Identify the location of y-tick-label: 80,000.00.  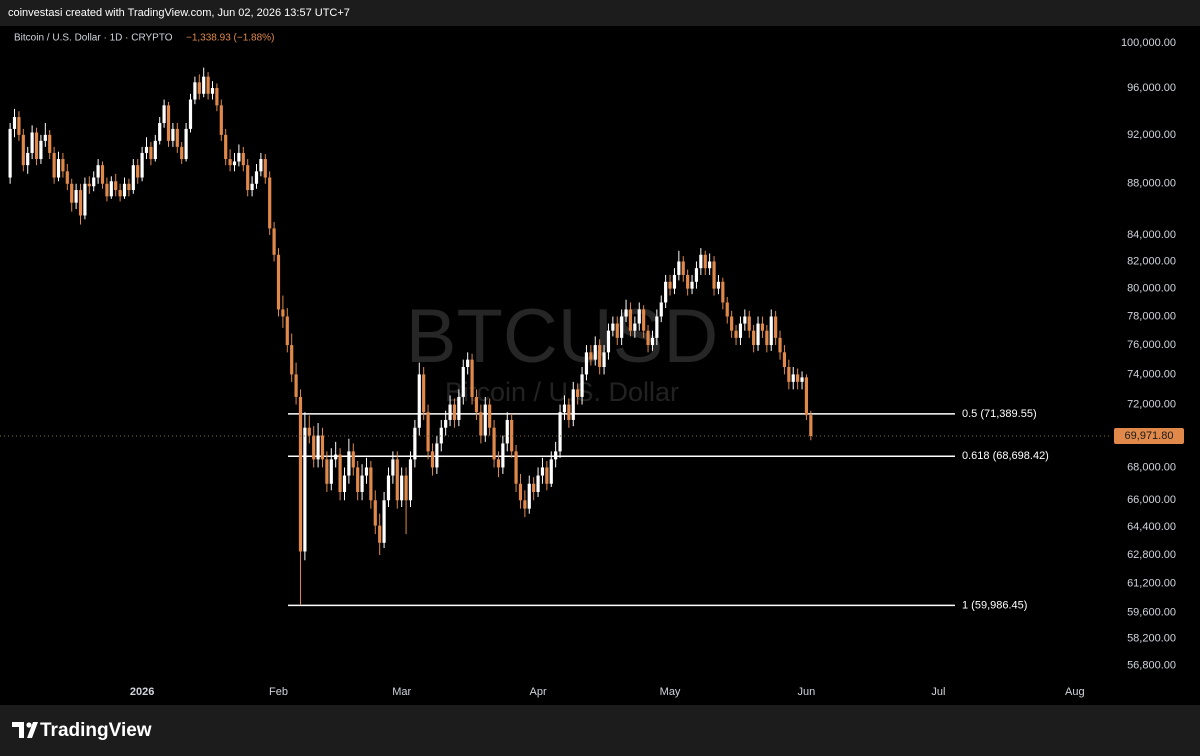
(1151, 289).